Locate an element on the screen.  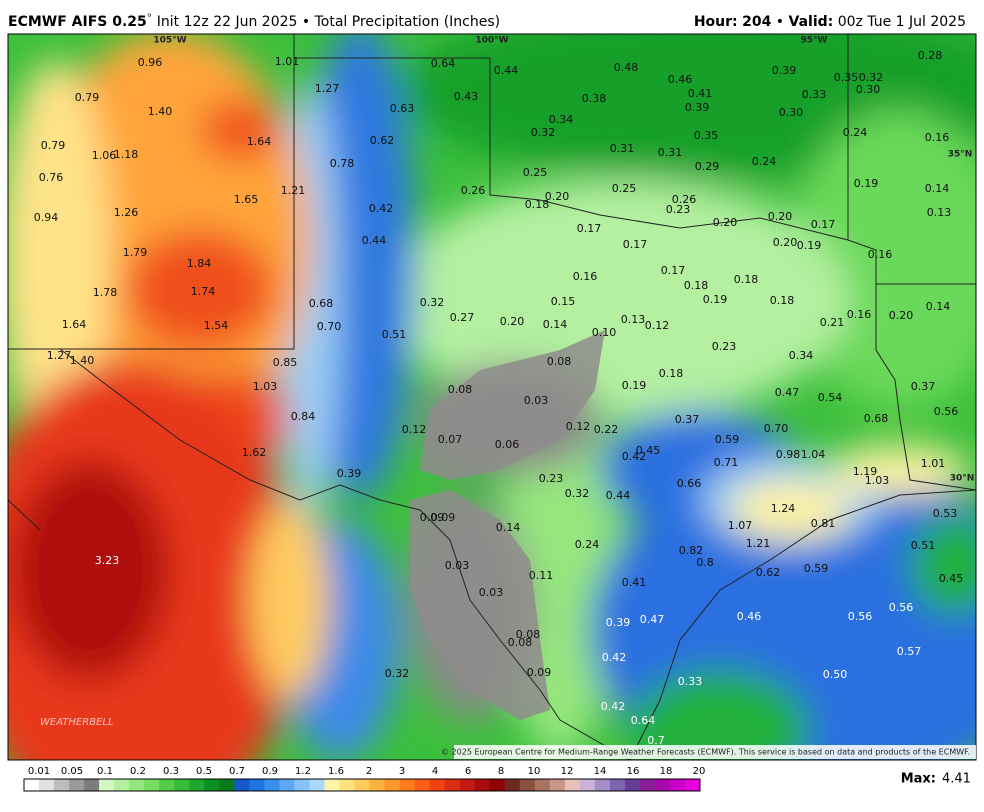
precip-label: 1.19 is located at coordinates (865, 471).